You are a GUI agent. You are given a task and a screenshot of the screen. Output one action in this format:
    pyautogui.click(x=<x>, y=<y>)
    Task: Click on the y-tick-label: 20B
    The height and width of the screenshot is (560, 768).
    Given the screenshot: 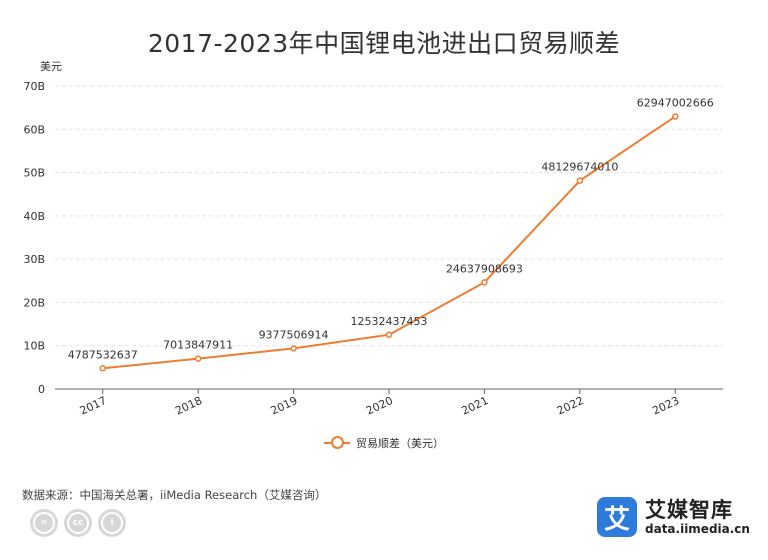 What is the action you would take?
    pyautogui.click(x=34, y=302)
    